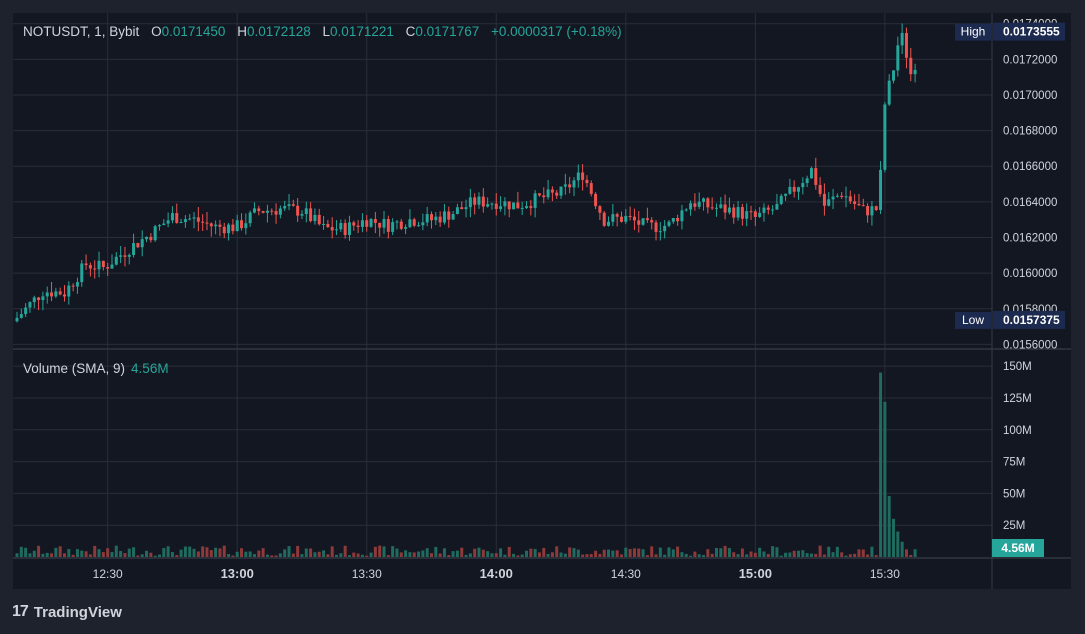 This screenshot has height=634, width=1085. Describe the element at coordinates (755, 573) in the screenshot. I see `time-tick-label: 15:00` at that location.